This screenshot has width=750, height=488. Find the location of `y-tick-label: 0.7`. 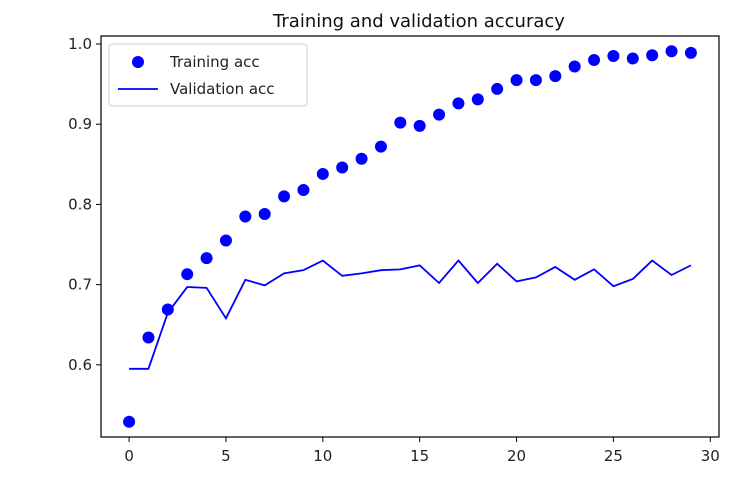

y-tick-label: 0.7 is located at coordinates (80, 285).